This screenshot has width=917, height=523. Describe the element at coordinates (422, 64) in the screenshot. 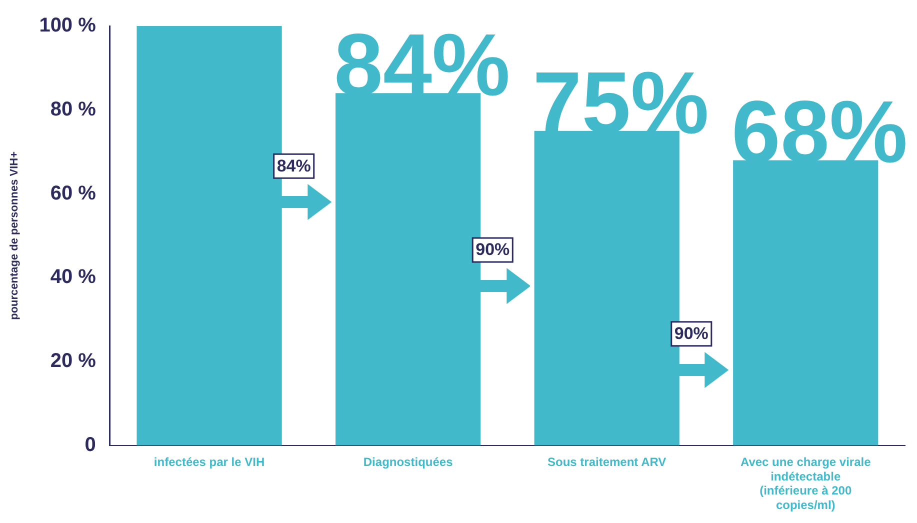

I see `data-label: 84%` at that location.